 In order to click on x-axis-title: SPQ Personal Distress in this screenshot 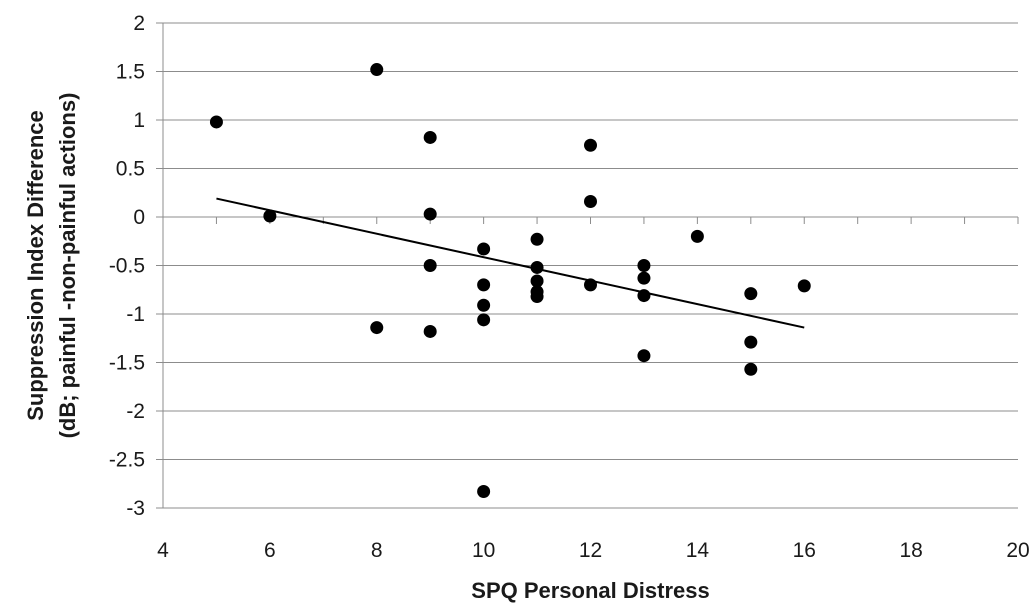, I will do `click(590, 590)`.